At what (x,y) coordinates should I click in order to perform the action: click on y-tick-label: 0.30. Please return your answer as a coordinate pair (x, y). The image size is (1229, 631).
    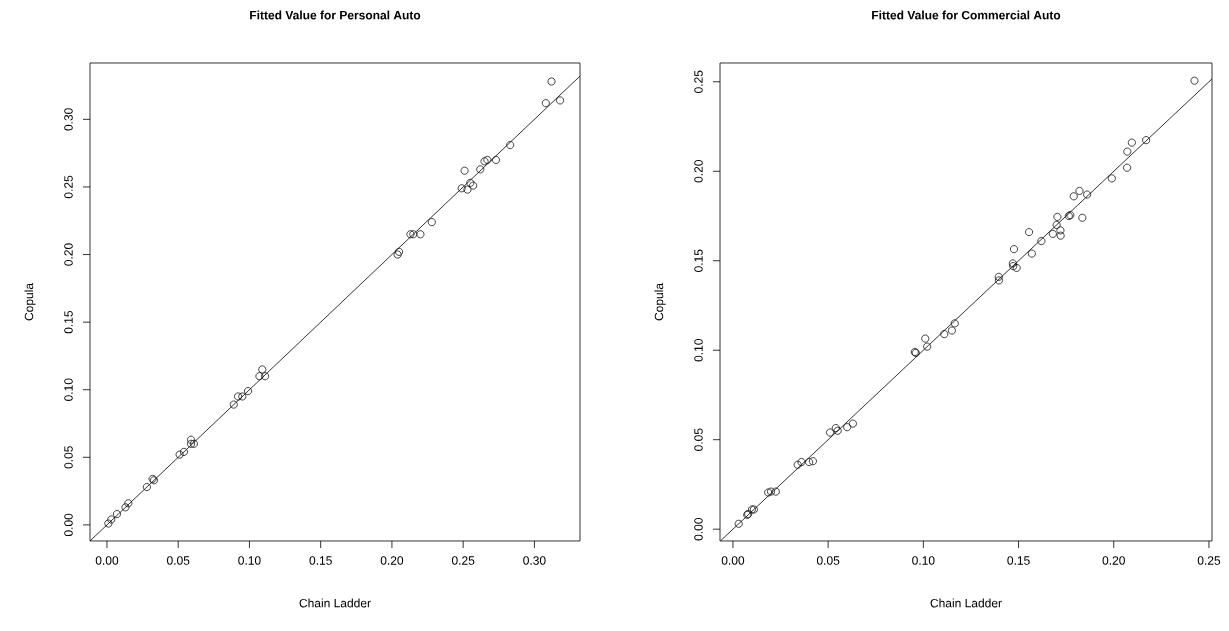
    Looking at the image, I should click on (68, 119).